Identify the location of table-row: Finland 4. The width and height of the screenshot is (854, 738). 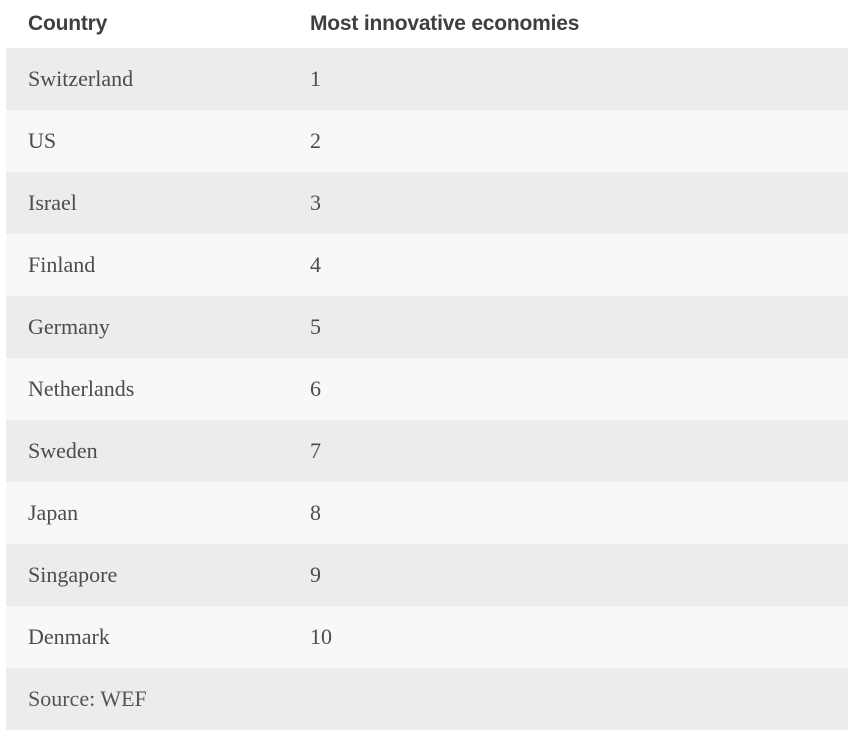
(427, 265).